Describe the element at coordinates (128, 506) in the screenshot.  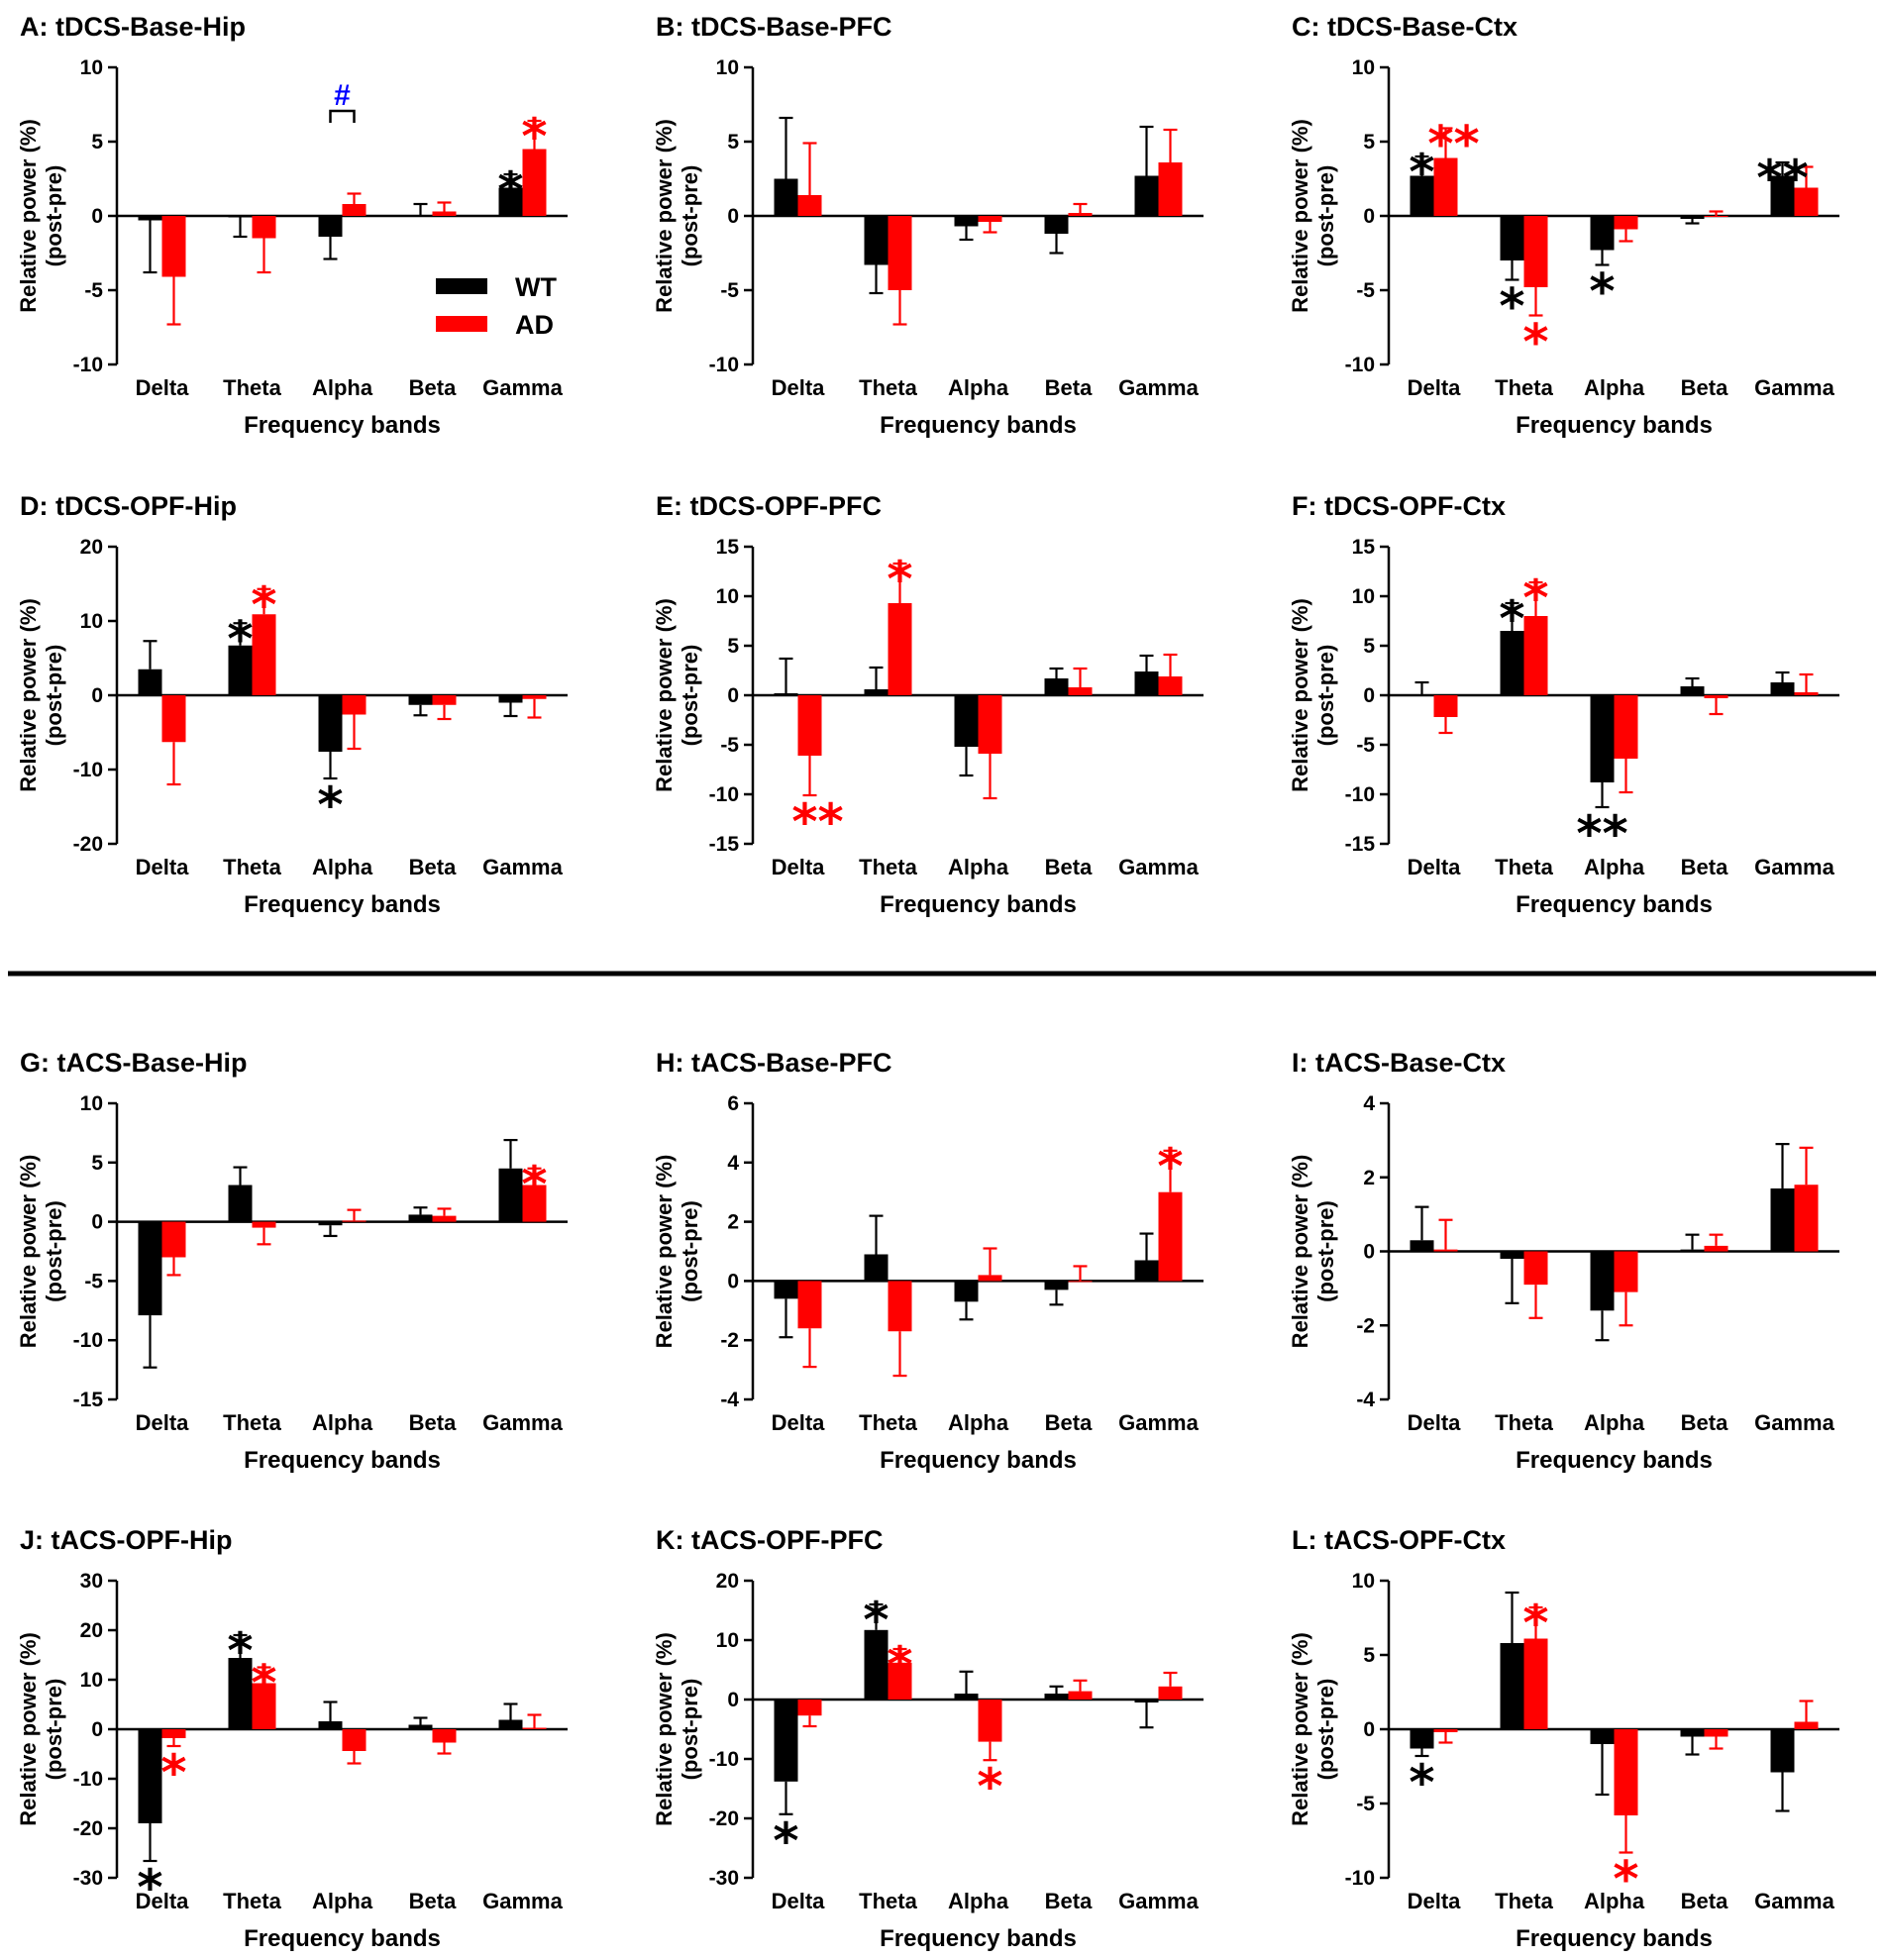
I see `panel-title: D: tDCS-OPF-Hip` at that location.